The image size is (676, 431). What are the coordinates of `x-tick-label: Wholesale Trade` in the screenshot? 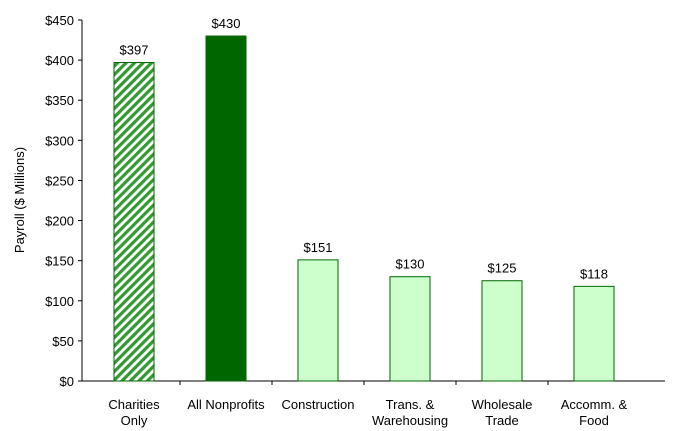 It's located at (502, 412).